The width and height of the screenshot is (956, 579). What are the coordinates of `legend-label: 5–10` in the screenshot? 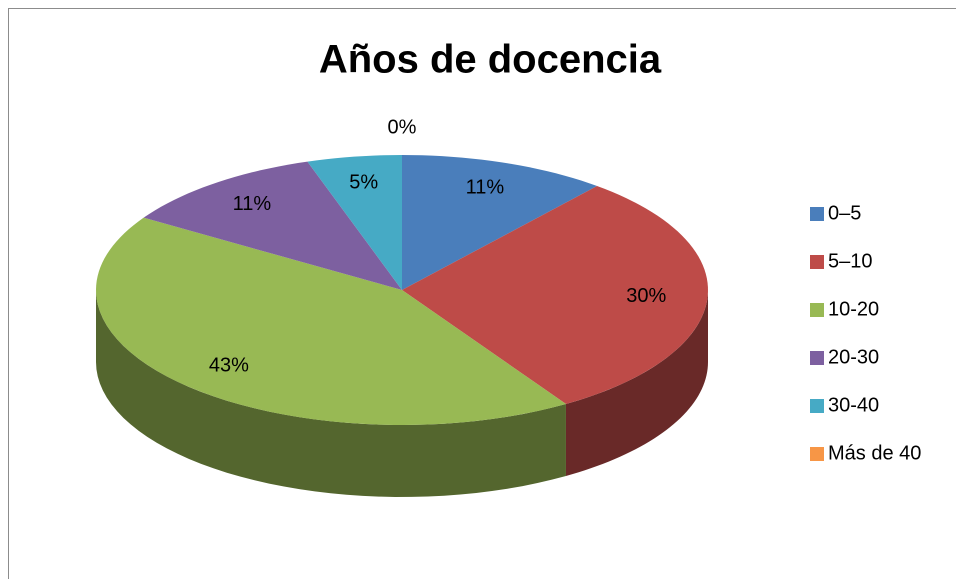 It's located at (850, 261).